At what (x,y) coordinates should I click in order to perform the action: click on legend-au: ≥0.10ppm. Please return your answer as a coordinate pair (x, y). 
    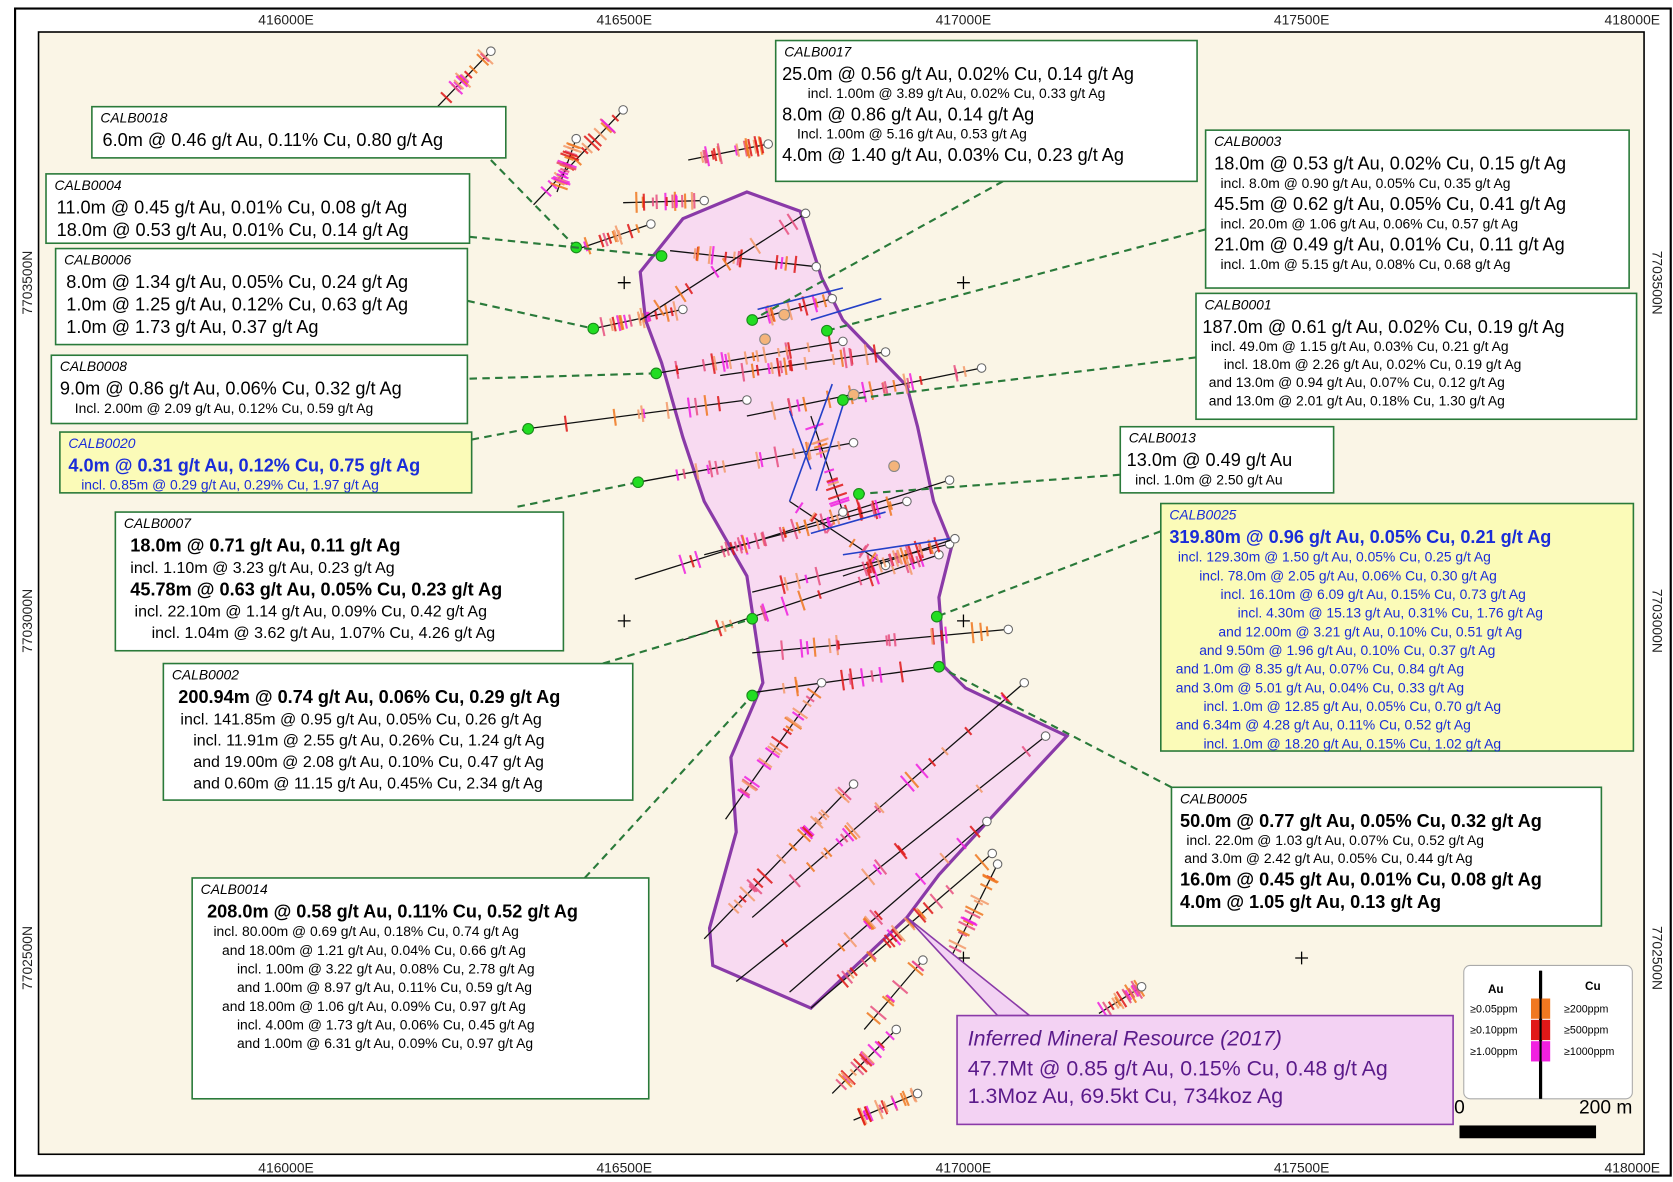
    Looking at the image, I should click on (1493, 1031).